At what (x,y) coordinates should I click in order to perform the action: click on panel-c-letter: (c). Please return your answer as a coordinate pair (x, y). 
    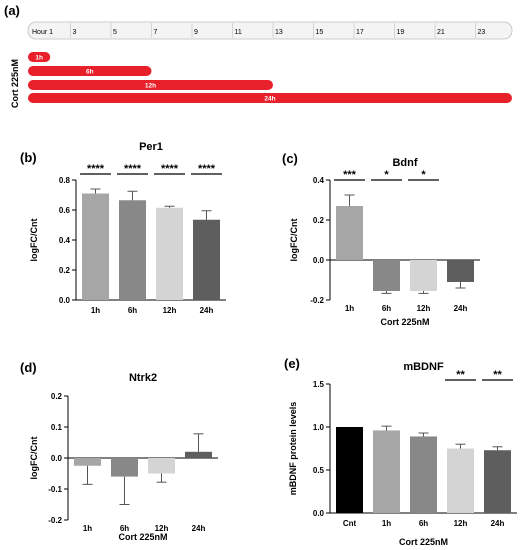
    Looking at the image, I should click on (290, 158).